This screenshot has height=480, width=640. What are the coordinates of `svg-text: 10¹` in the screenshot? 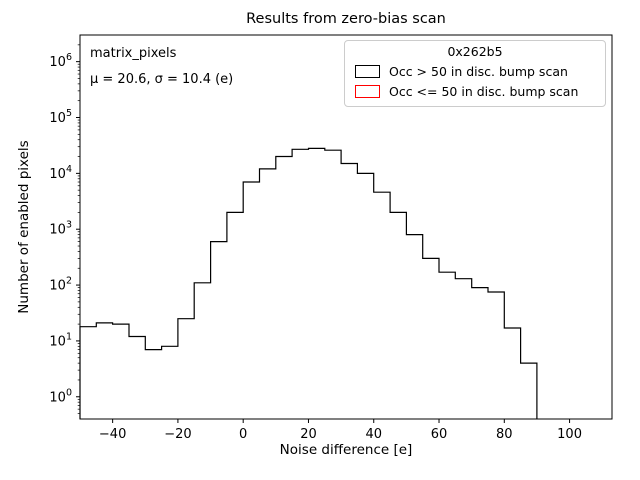 It's located at (60, 340).